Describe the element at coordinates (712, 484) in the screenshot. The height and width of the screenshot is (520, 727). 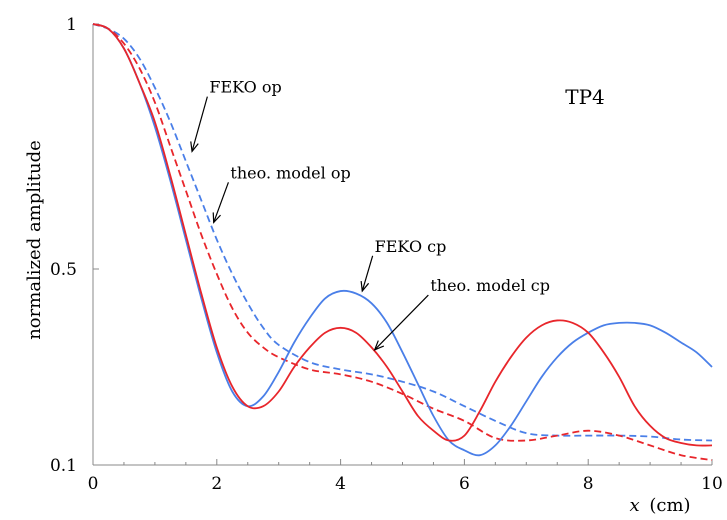
I see `x-tick-label: 10` at that location.